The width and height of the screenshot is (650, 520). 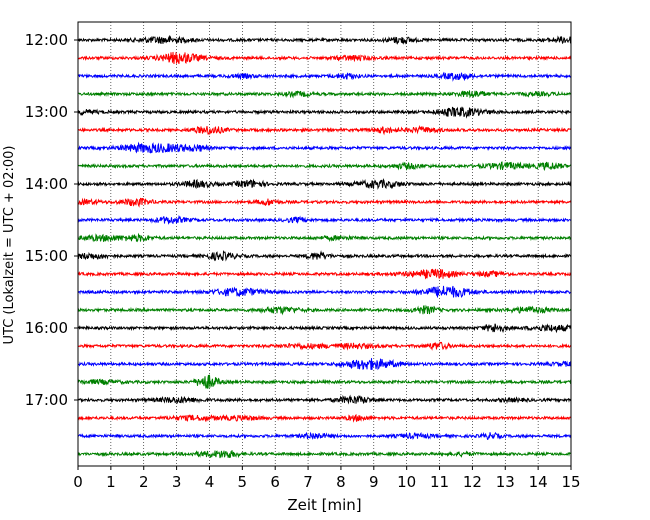 What do you see at coordinates (341, 482) in the screenshot?
I see `x-tick-label-8: 8` at bounding box center [341, 482].